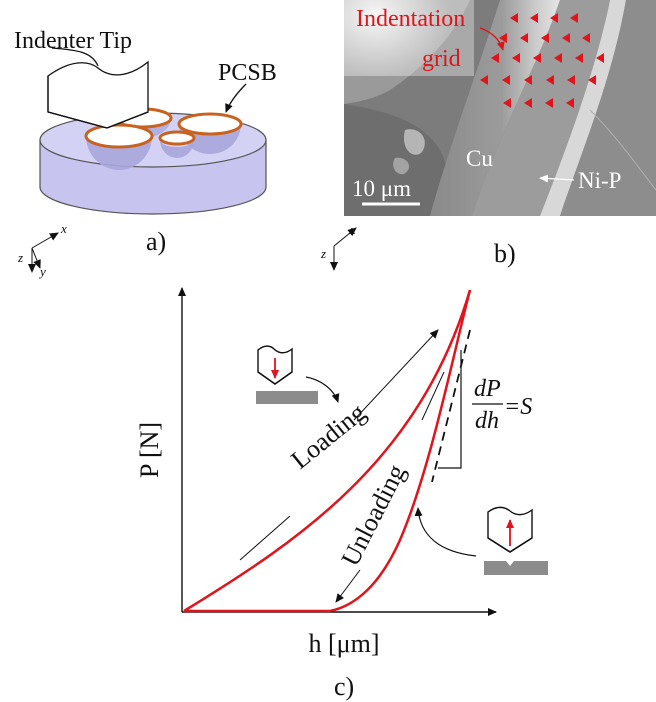 This screenshot has width=656, height=702. I want to click on pcsb-arrow, so click(236, 98).